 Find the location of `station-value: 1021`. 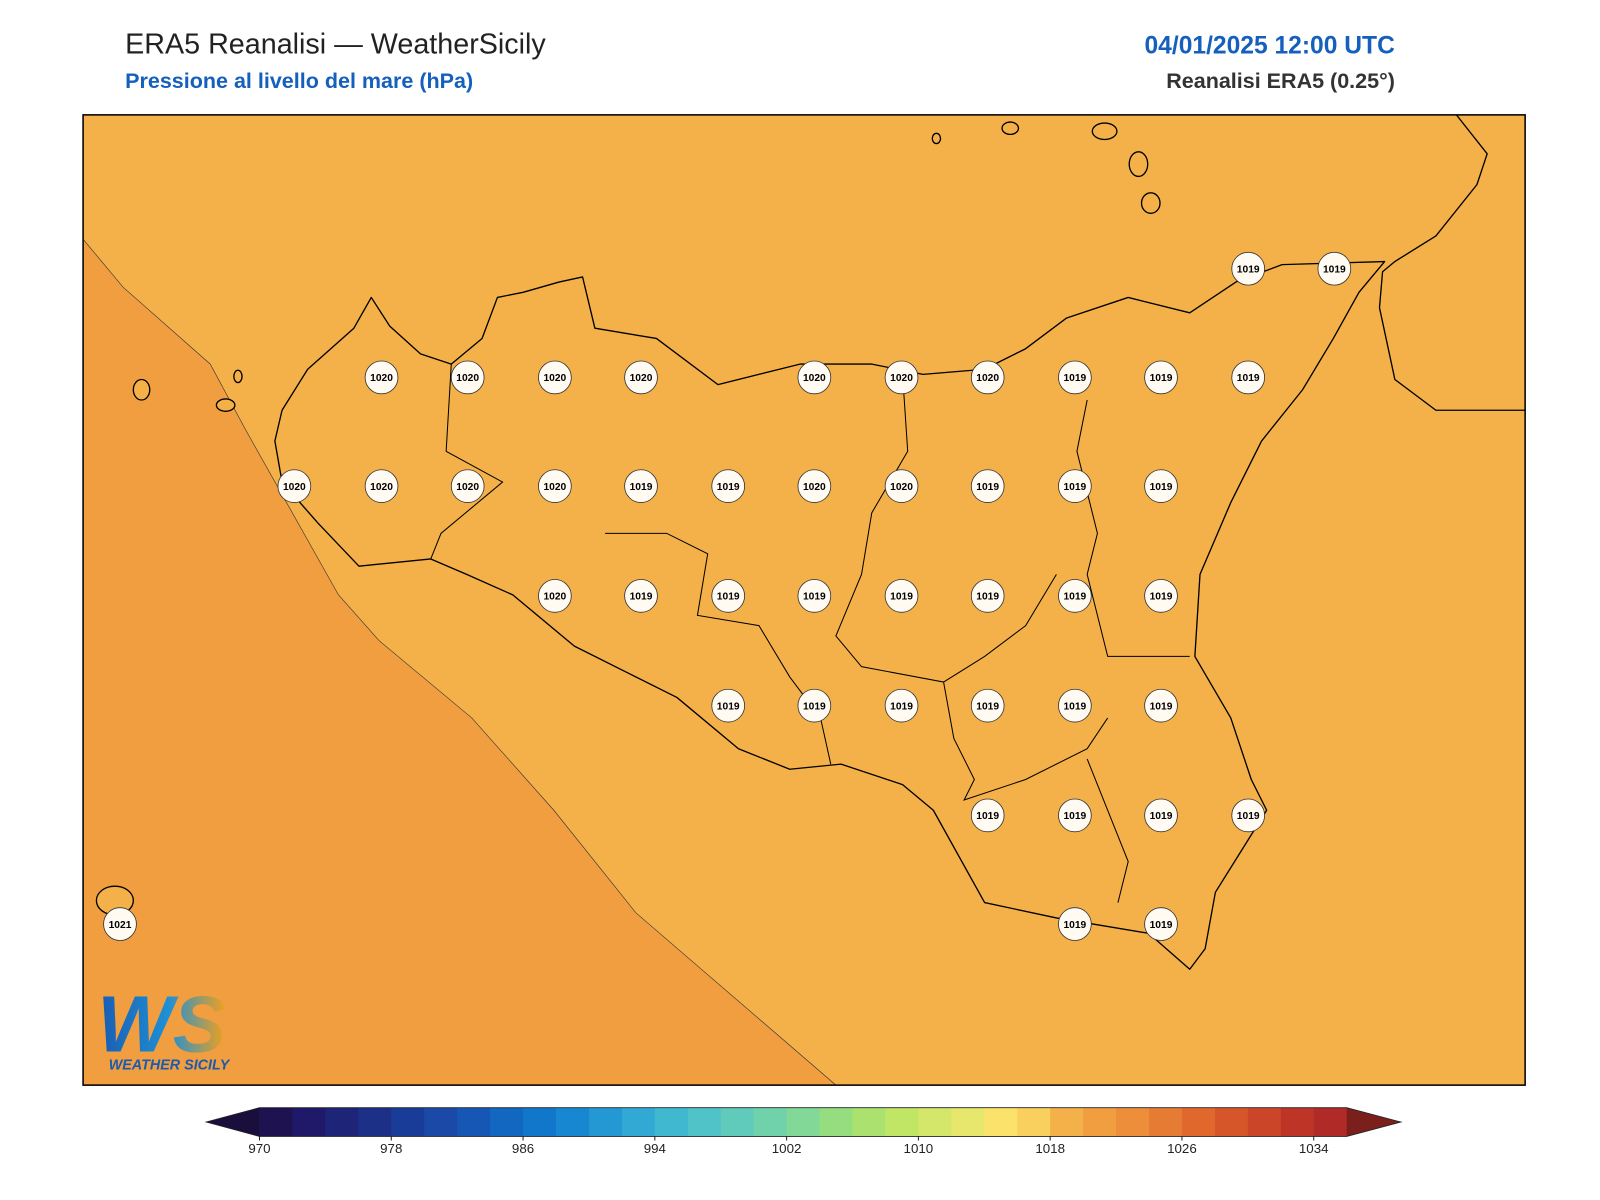

station-value: 1021 is located at coordinates (120, 925).